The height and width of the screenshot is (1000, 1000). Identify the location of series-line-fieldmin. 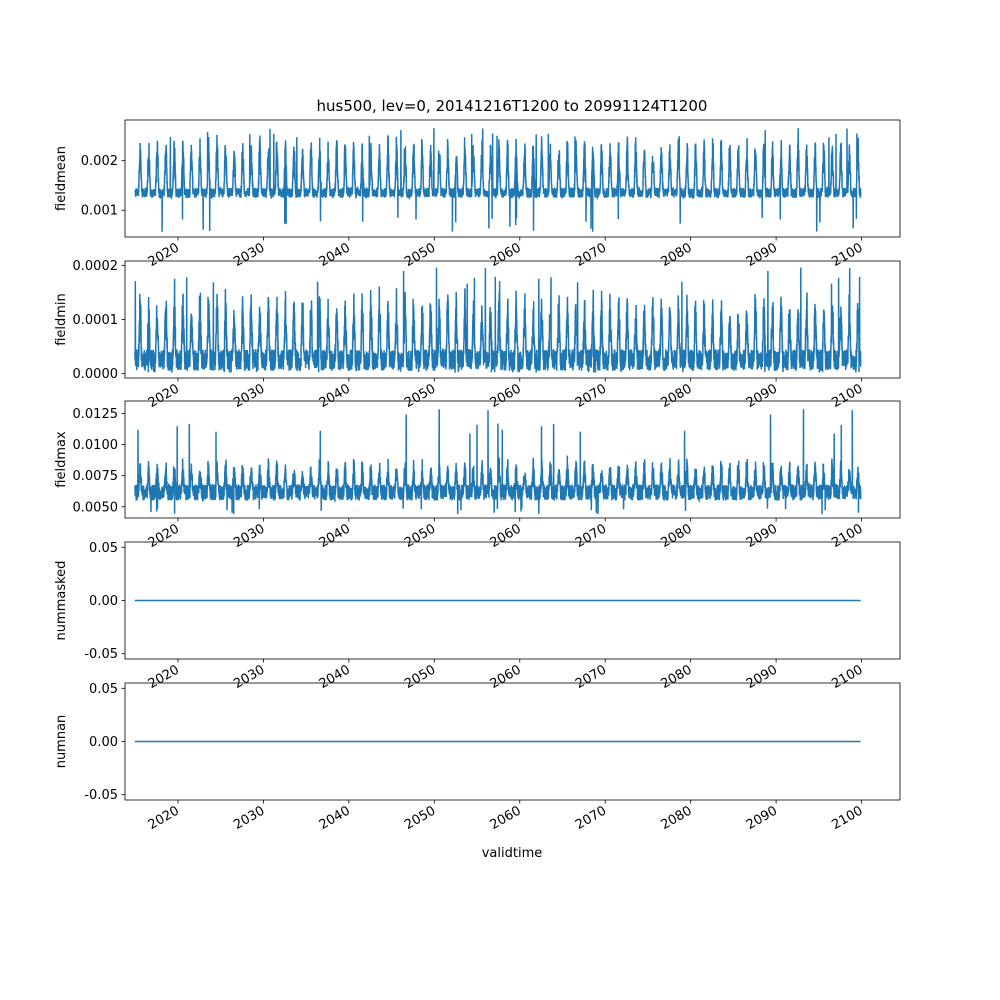
(498, 320).